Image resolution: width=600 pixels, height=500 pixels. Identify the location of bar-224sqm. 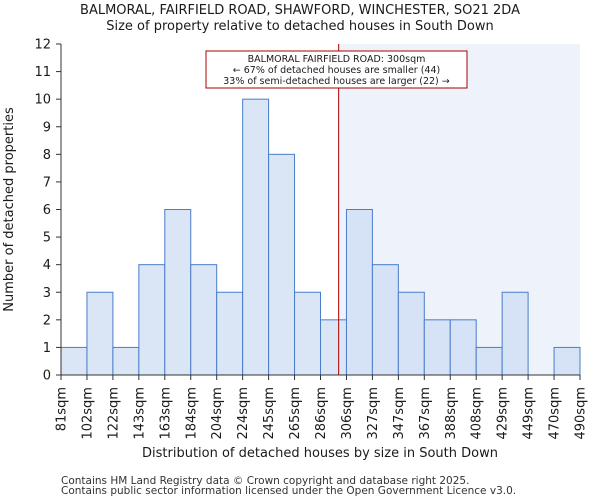
(256, 237).